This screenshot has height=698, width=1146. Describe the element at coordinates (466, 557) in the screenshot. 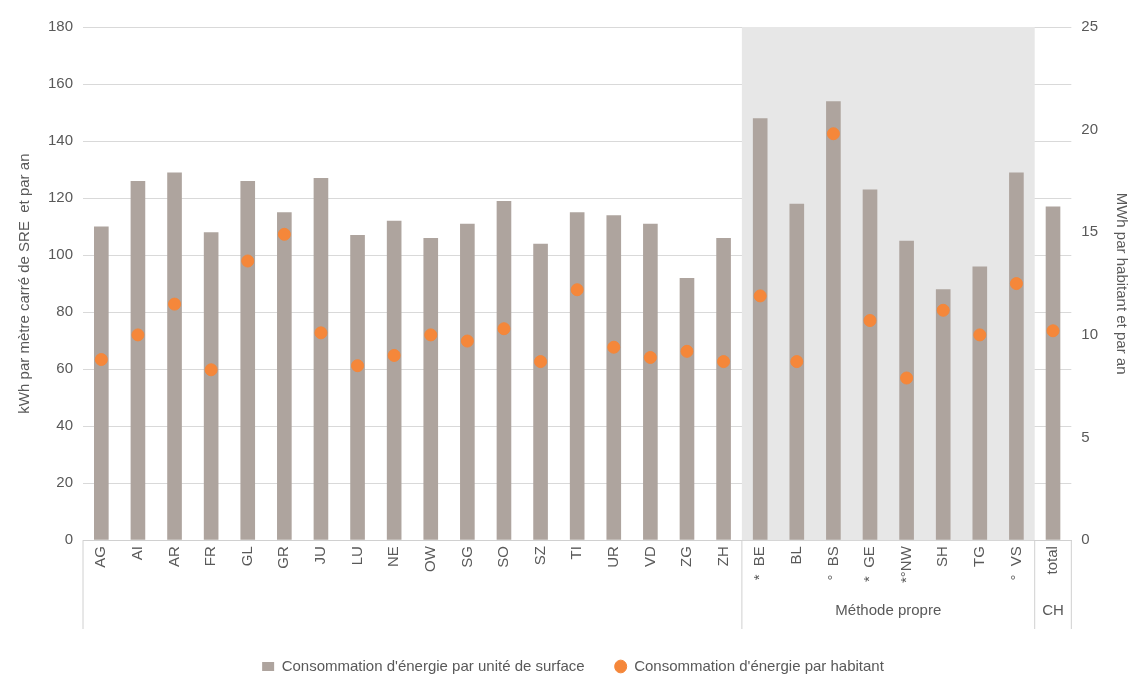

I see `x-tick-label: SG` at that location.